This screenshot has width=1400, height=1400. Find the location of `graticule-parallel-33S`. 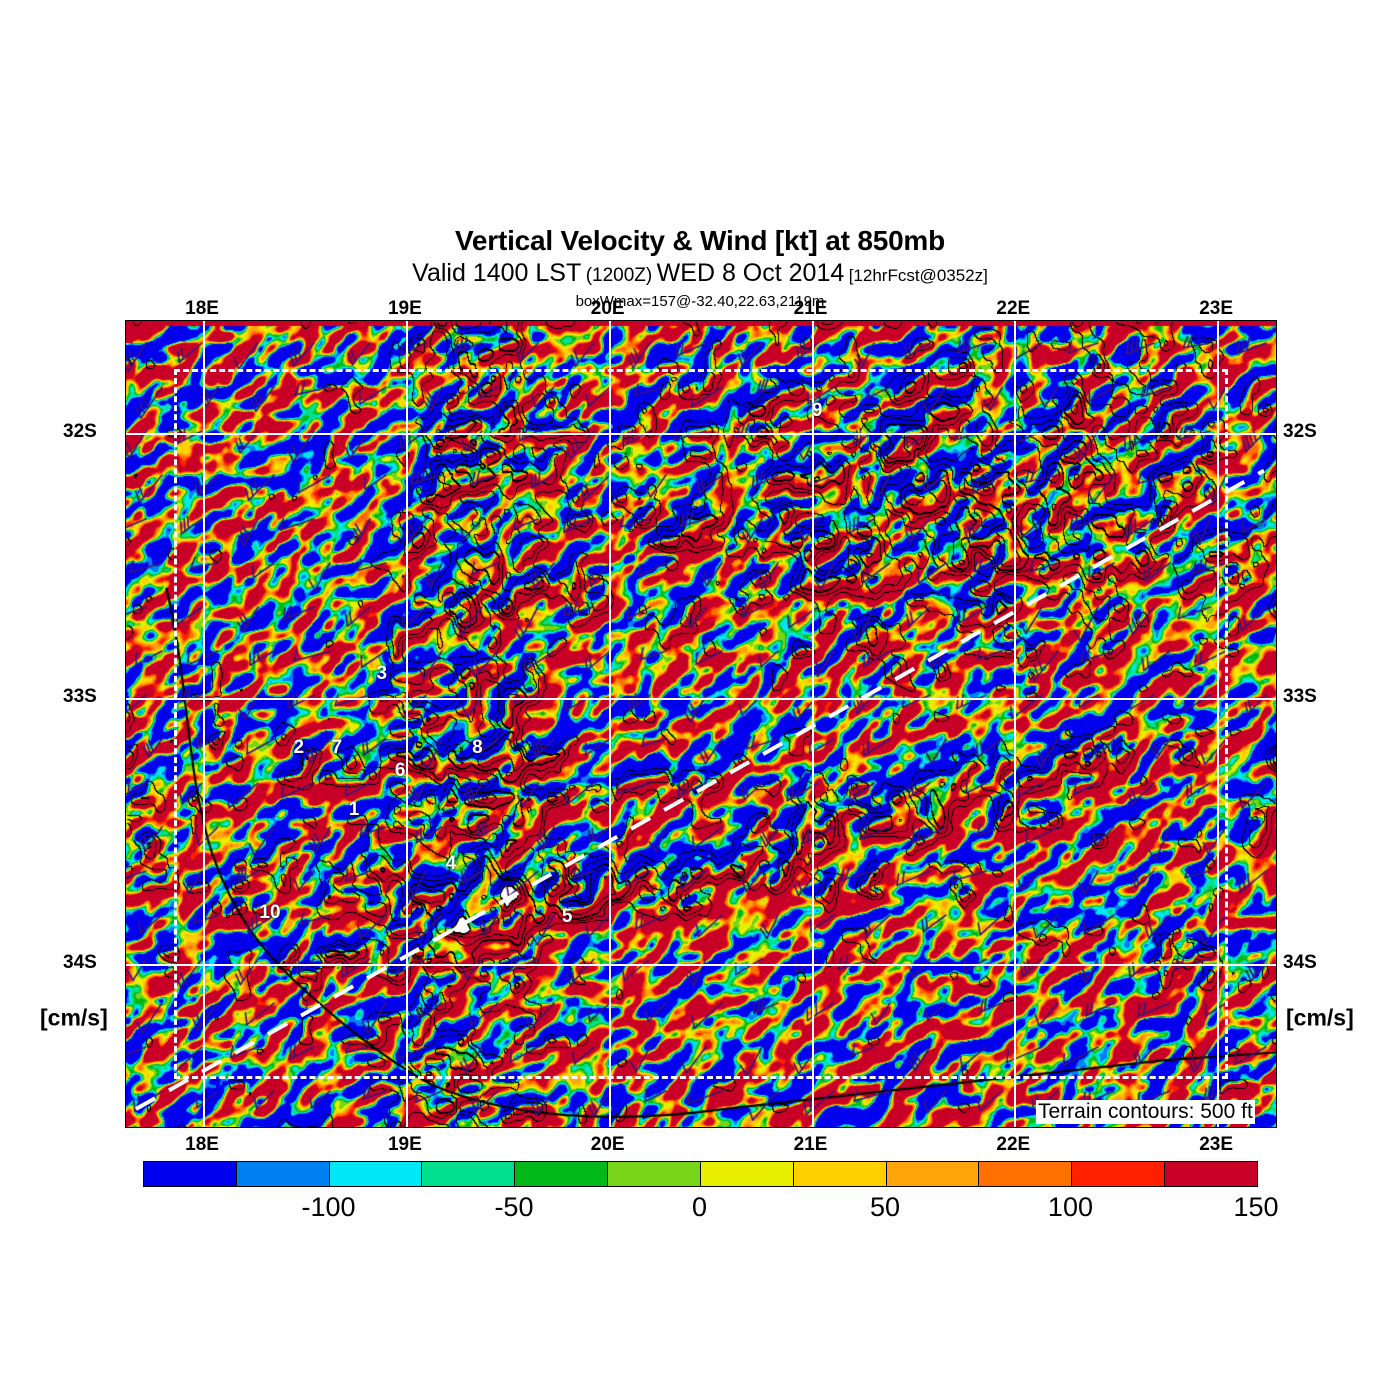

graticule-parallel-33S is located at coordinates (701, 699).